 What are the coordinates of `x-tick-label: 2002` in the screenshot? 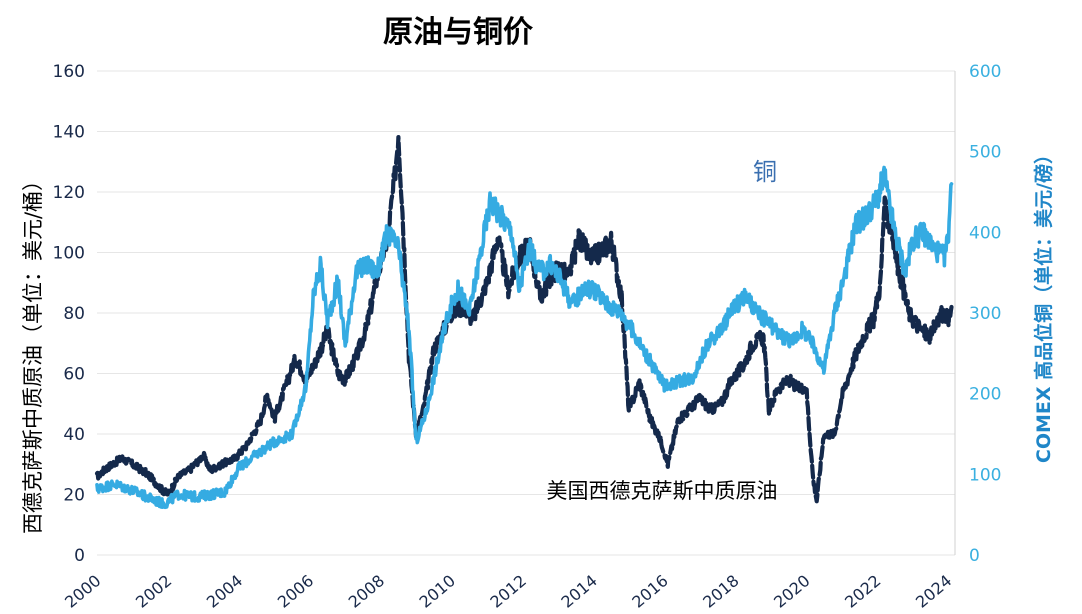 It's located at (153, 591).